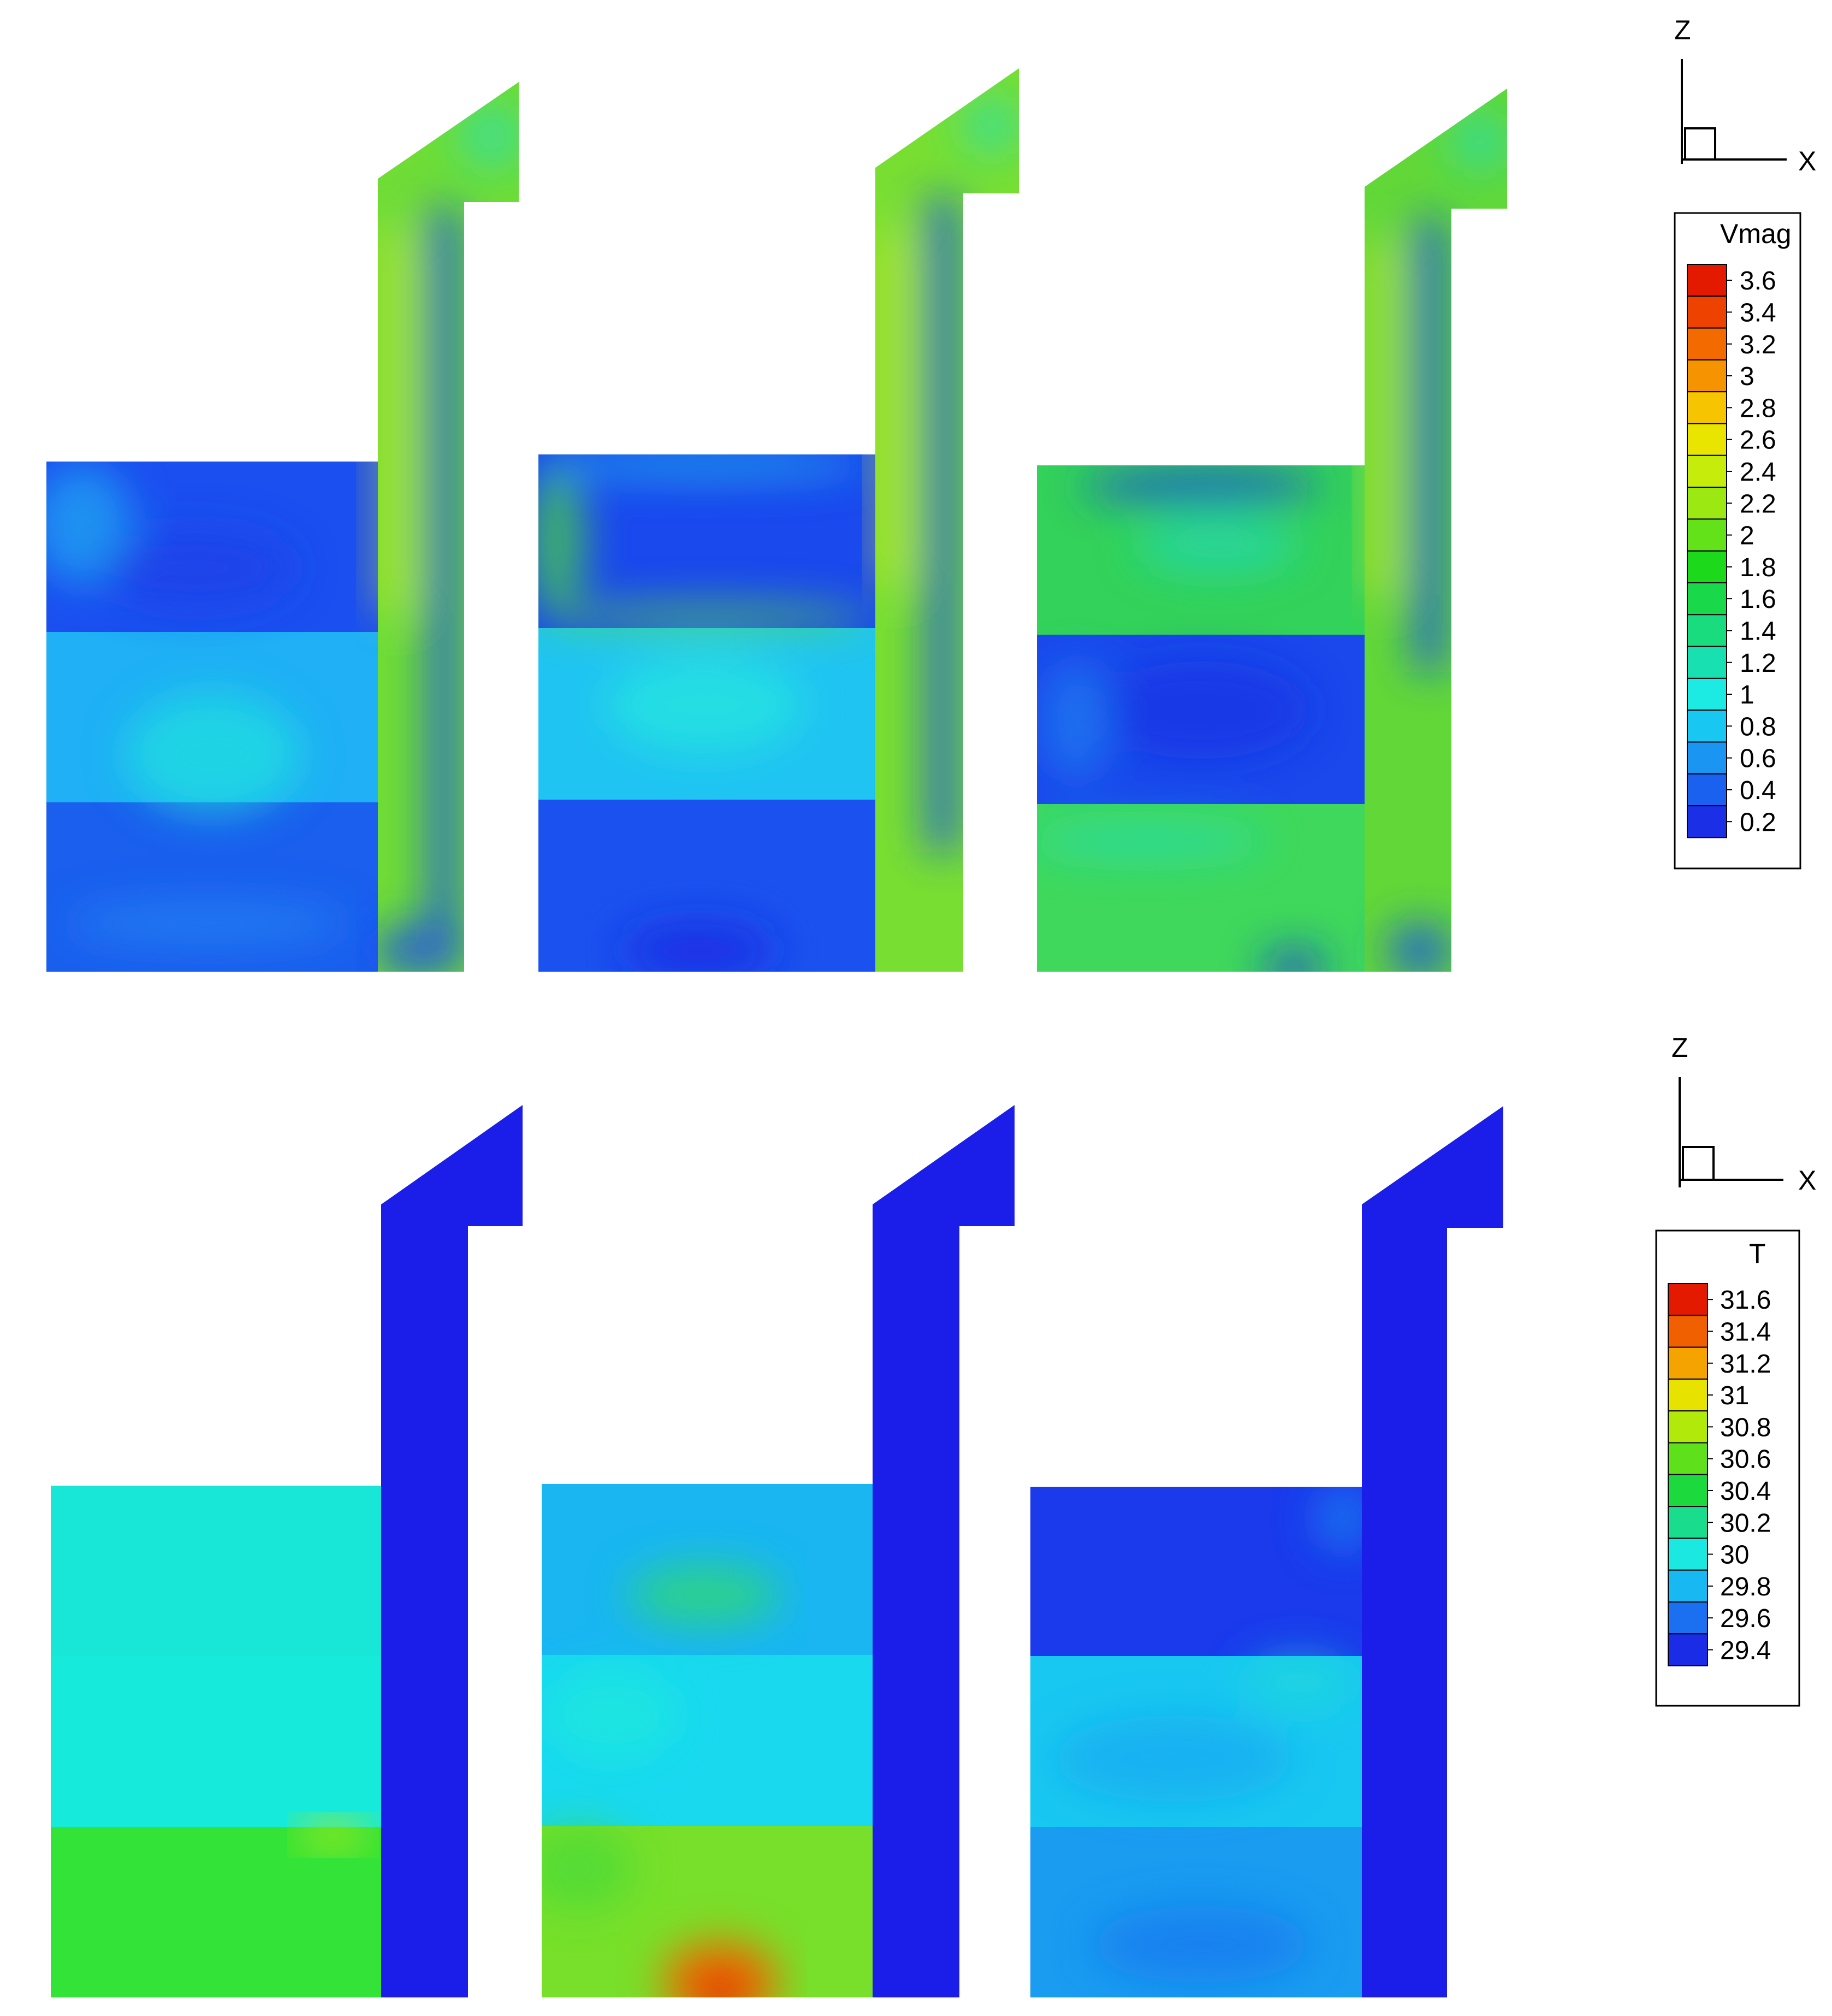 The image size is (1832, 2016). I want to click on legend-tick-label: 2, so click(1747, 536).